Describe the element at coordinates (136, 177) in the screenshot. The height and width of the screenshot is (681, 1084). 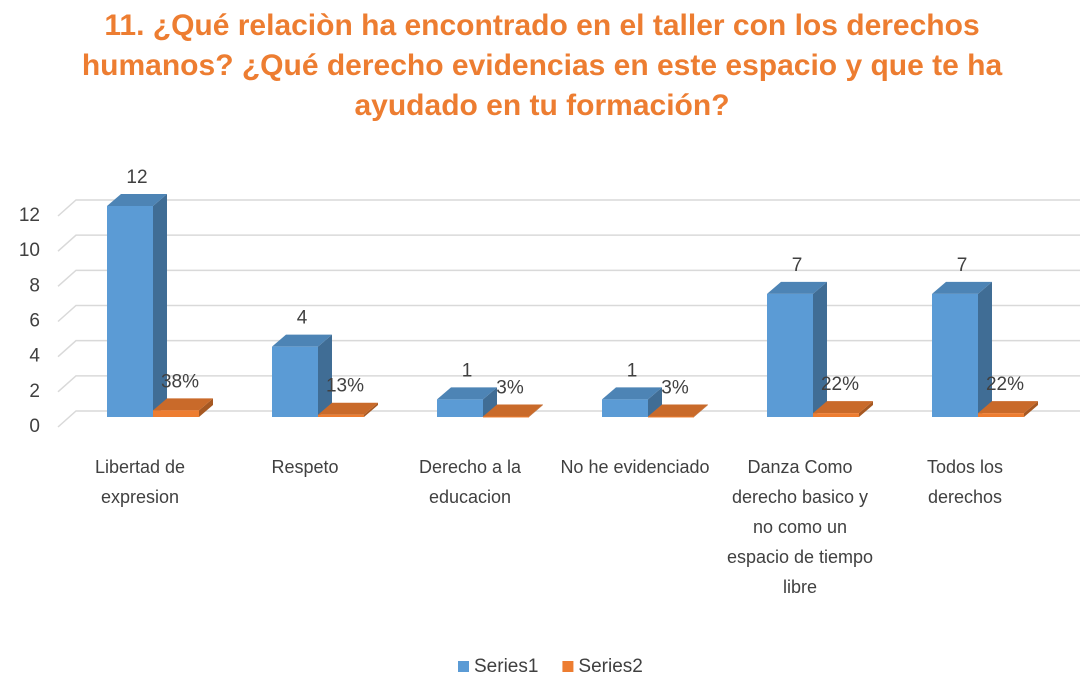
I see `data-label: 12` at that location.